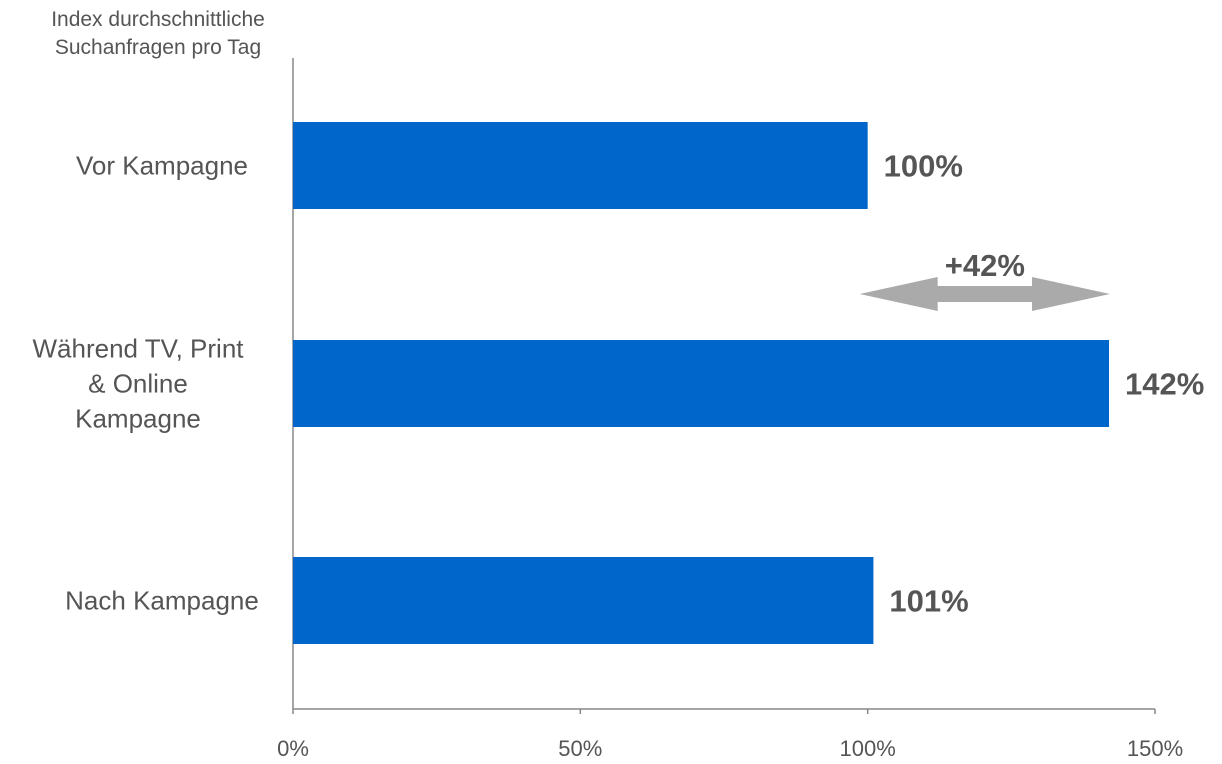  Describe the element at coordinates (928, 601) in the screenshot. I see `data-label: 101%` at that location.